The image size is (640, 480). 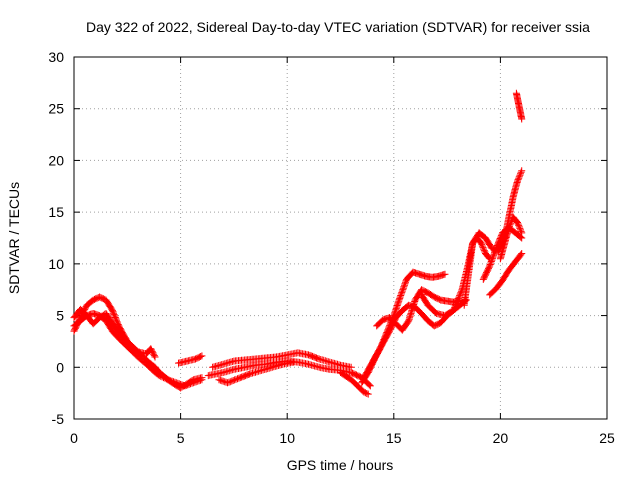 What do you see at coordinates (74, 438) in the screenshot?
I see `x-tick-label: 0` at bounding box center [74, 438].